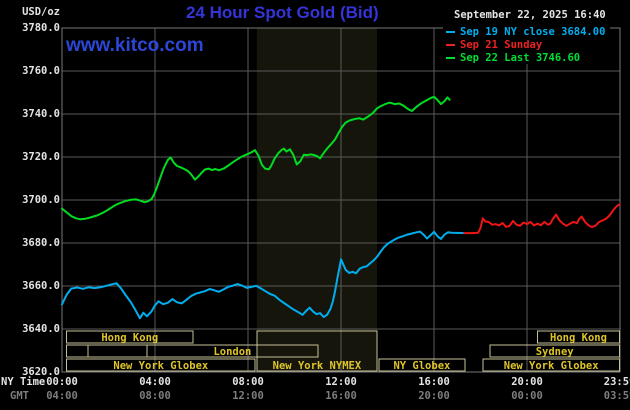 The width and height of the screenshot is (630, 410). What do you see at coordinates (501, 44) in the screenshot?
I see `legend-label: Sep 21 Sunday` at bounding box center [501, 44].